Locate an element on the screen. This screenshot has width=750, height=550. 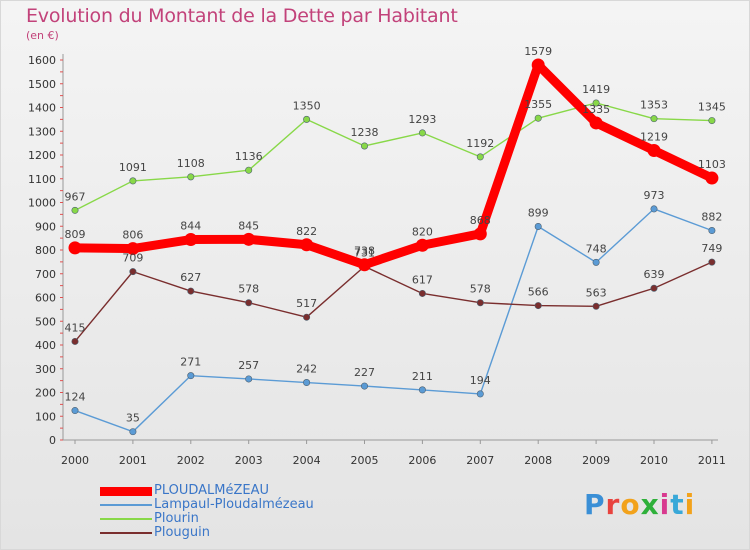
series-line is located at coordinates (393, 302).